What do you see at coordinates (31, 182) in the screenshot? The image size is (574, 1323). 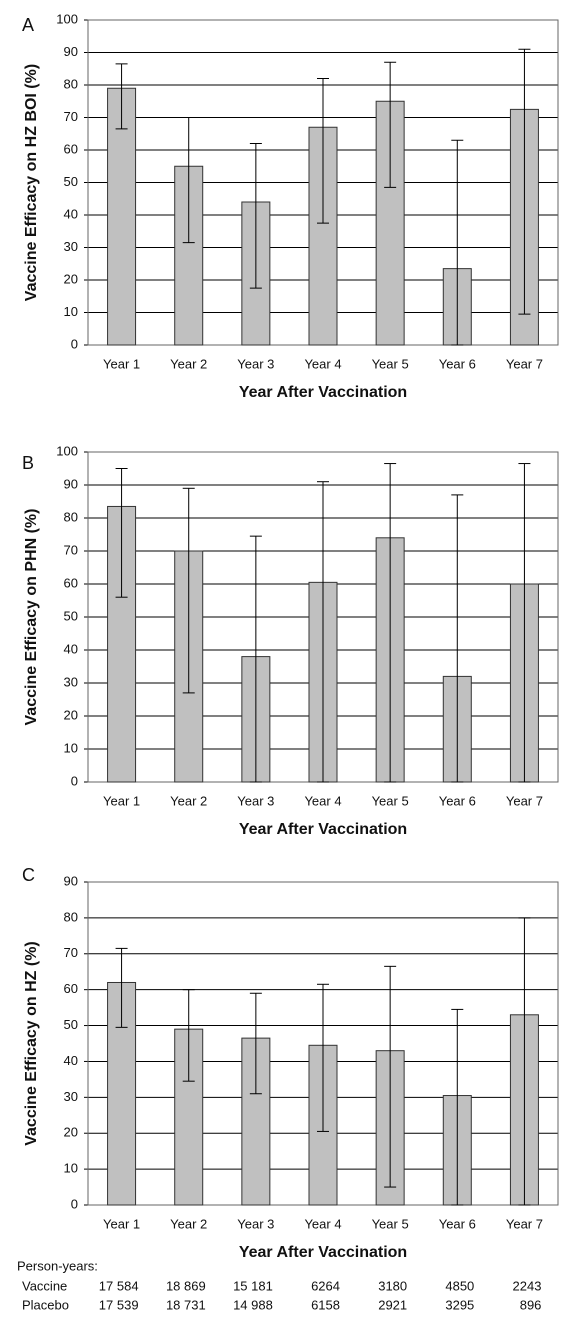 I see `y-axis-label: Vaccine Efficacy on HZ BOI (%)` at bounding box center [31, 182].